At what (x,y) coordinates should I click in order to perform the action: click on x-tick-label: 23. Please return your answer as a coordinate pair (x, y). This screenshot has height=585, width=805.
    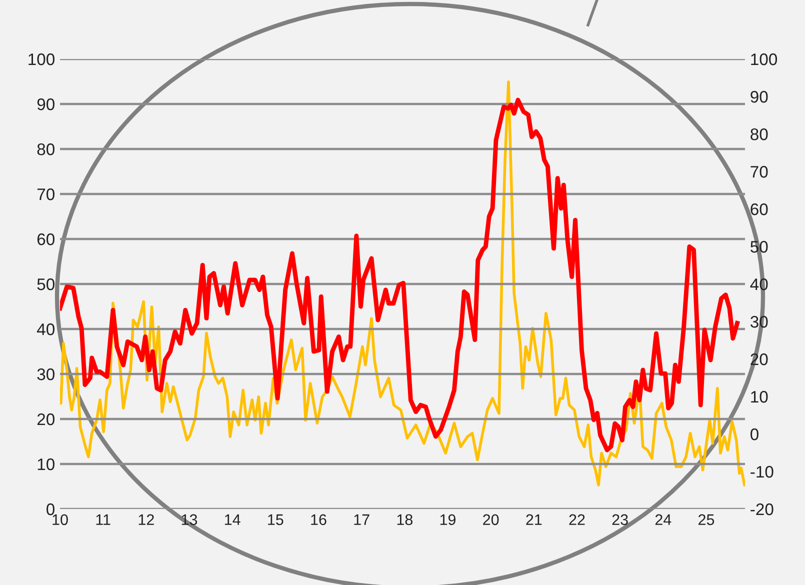
    Looking at the image, I should click on (620, 520).